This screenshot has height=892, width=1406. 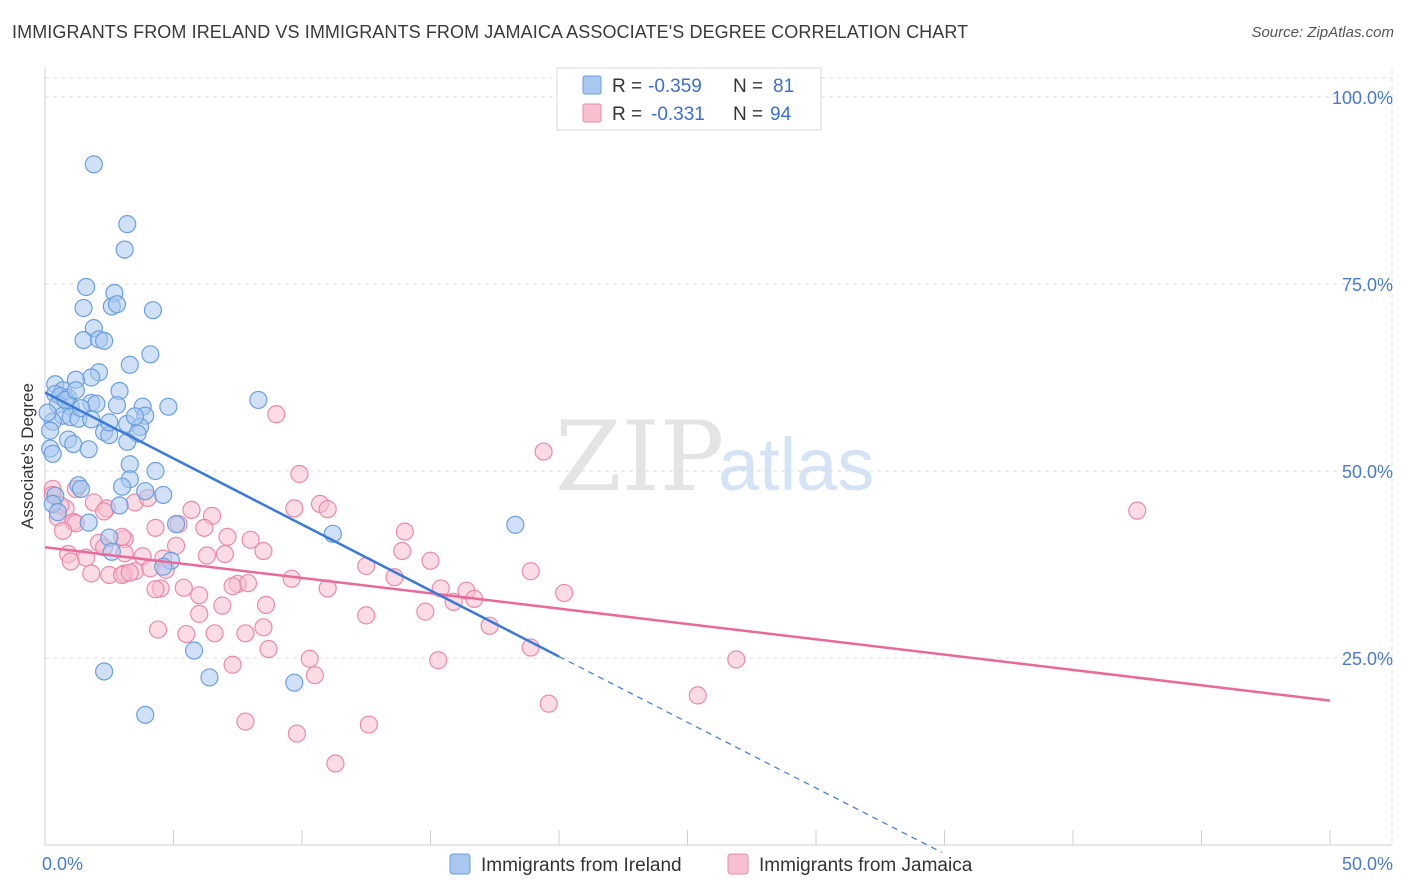 What do you see at coordinates (1362, 378) in the screenshot?
I see `y-tick-labels: 25.0% 50.0% 75.0% 100.0%` at bounding box center [1362, 378].